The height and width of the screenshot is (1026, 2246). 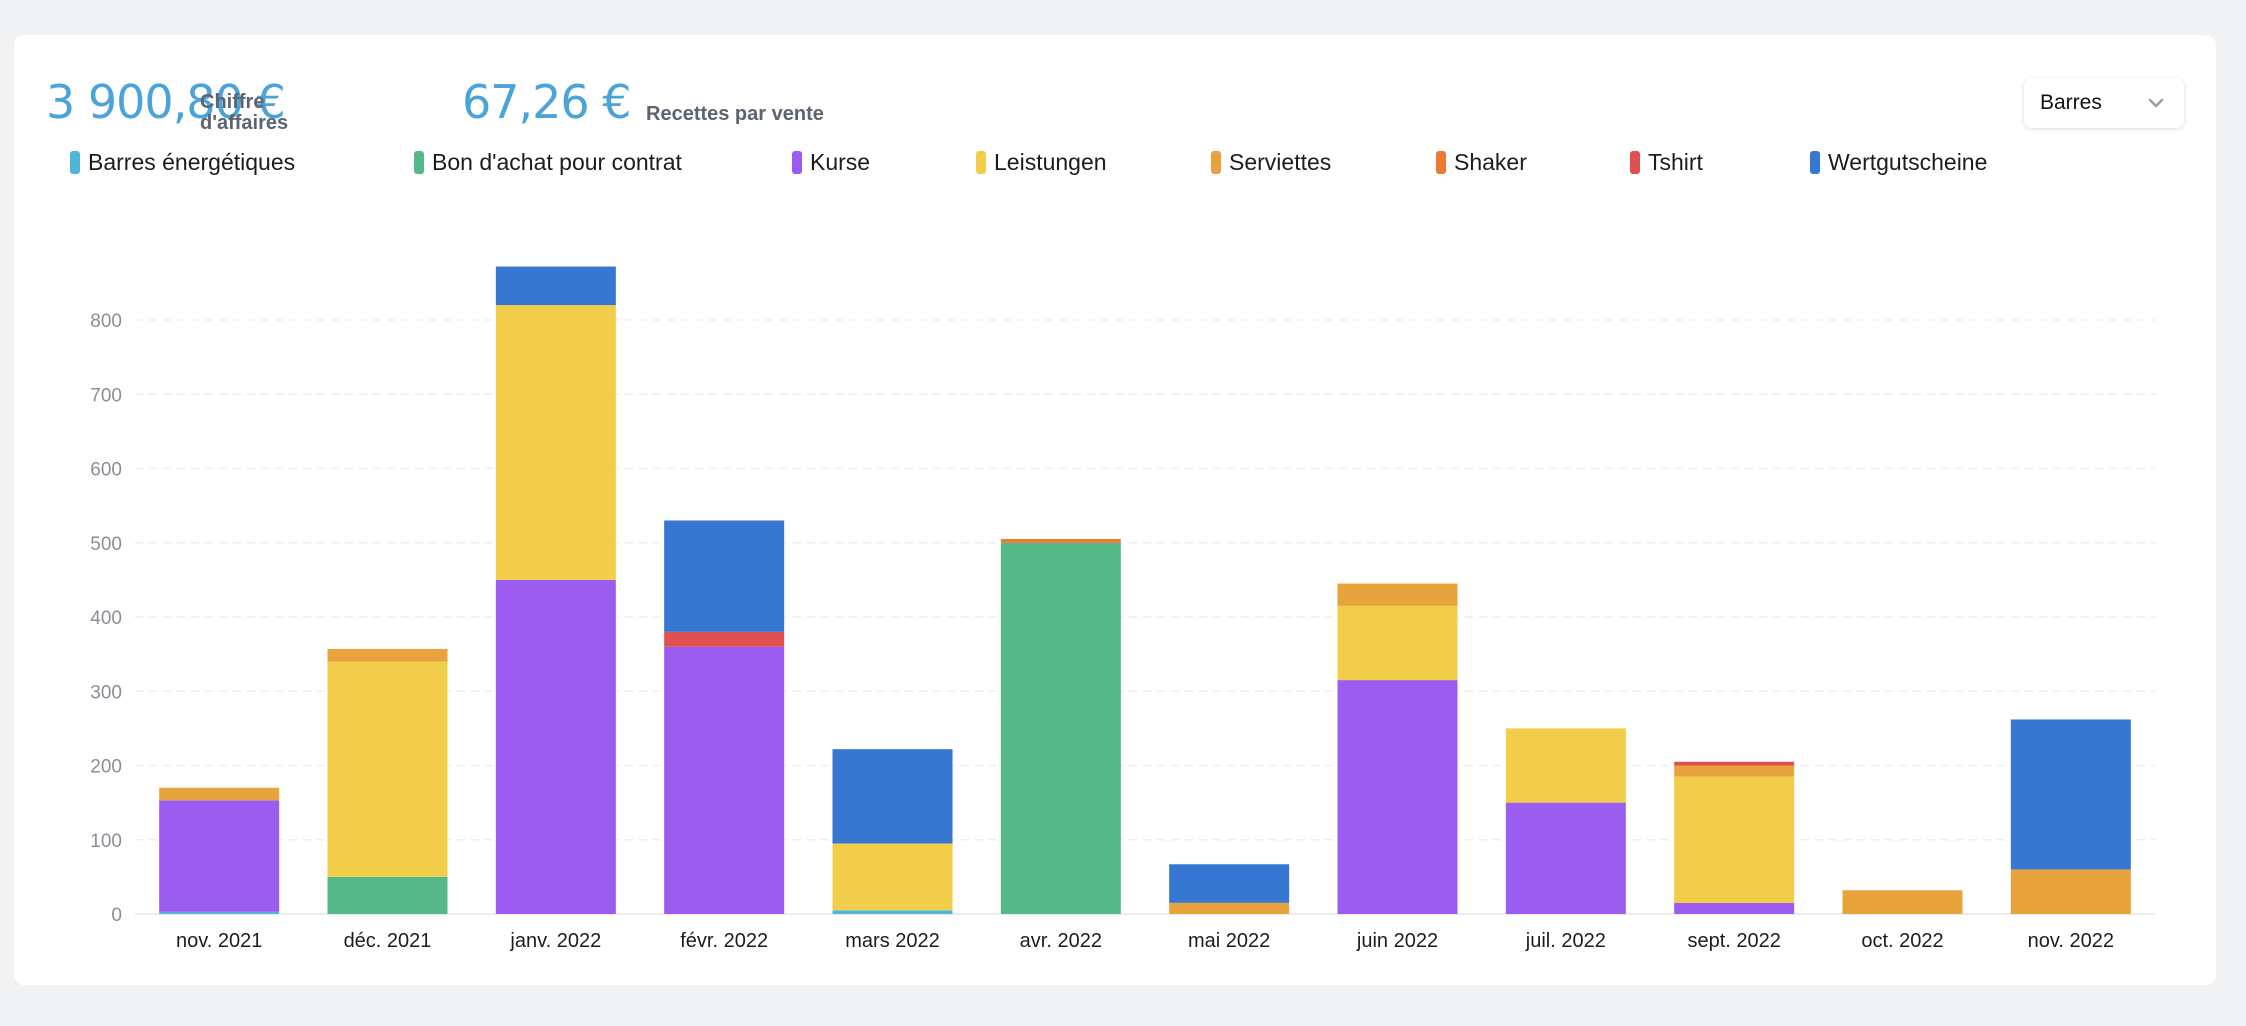 I want to click on legend-label: Serviettes, so click(x=1280, y=161).